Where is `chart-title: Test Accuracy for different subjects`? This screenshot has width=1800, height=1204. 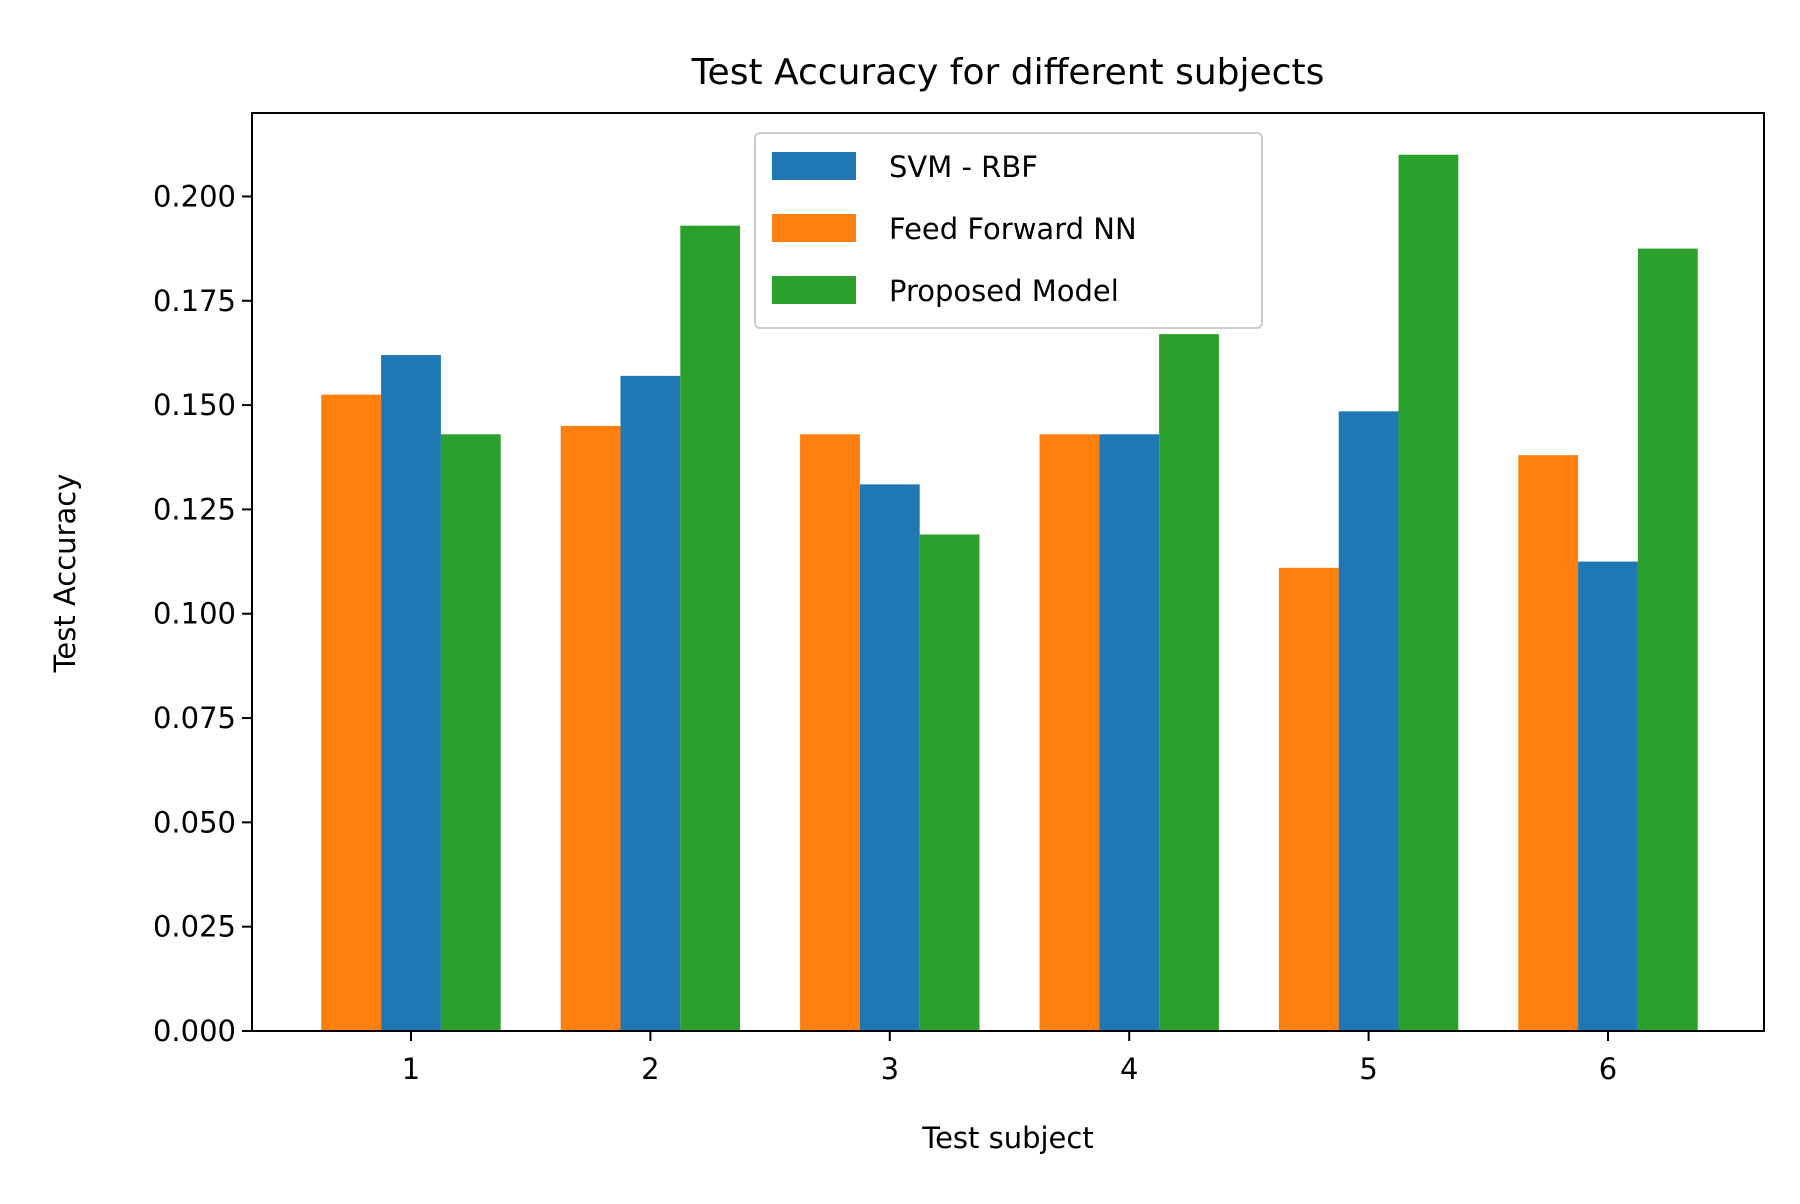 chart-title: Test Accuracy for different subjects is located at coordinates (1008, 72).